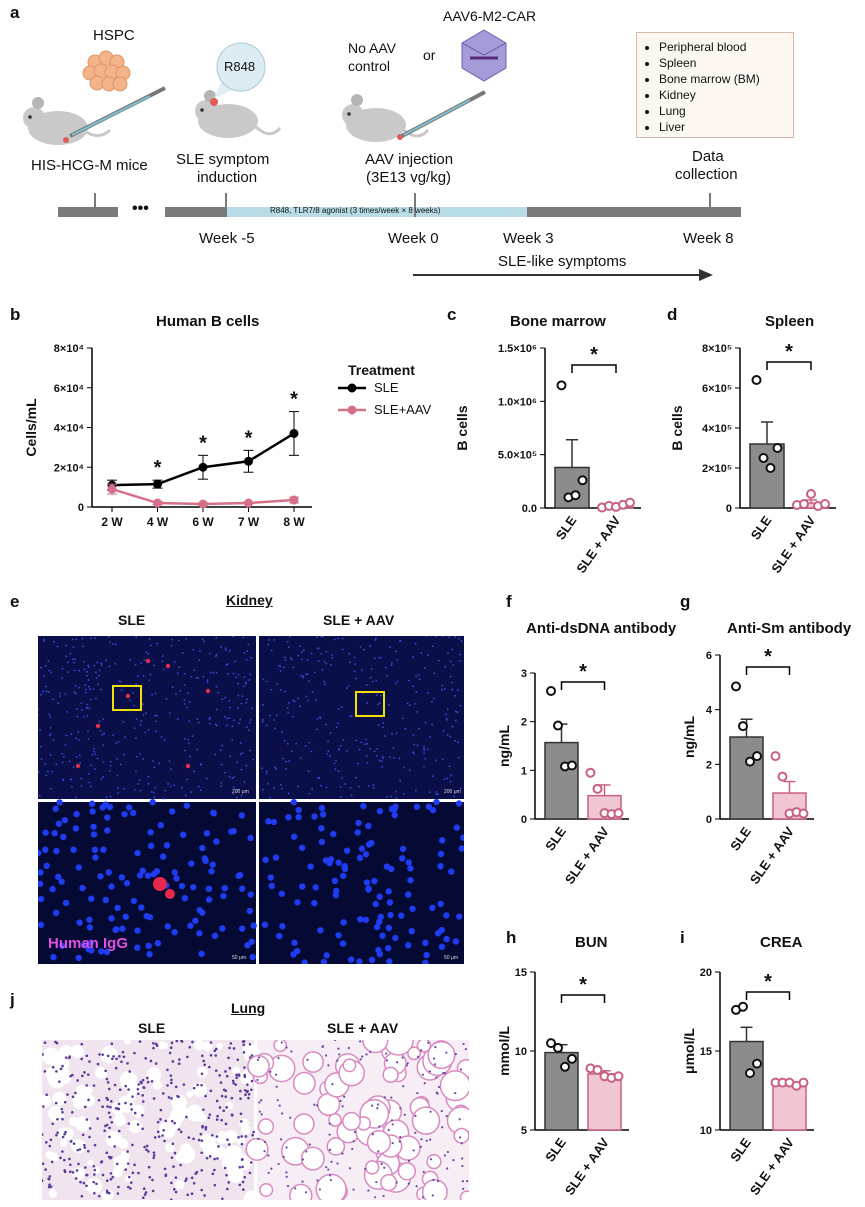  What do you see at coordinates (558, 321) in the screenshot?
I see `chart-c-title: Bone marrow` at bounding box center [558, 321].